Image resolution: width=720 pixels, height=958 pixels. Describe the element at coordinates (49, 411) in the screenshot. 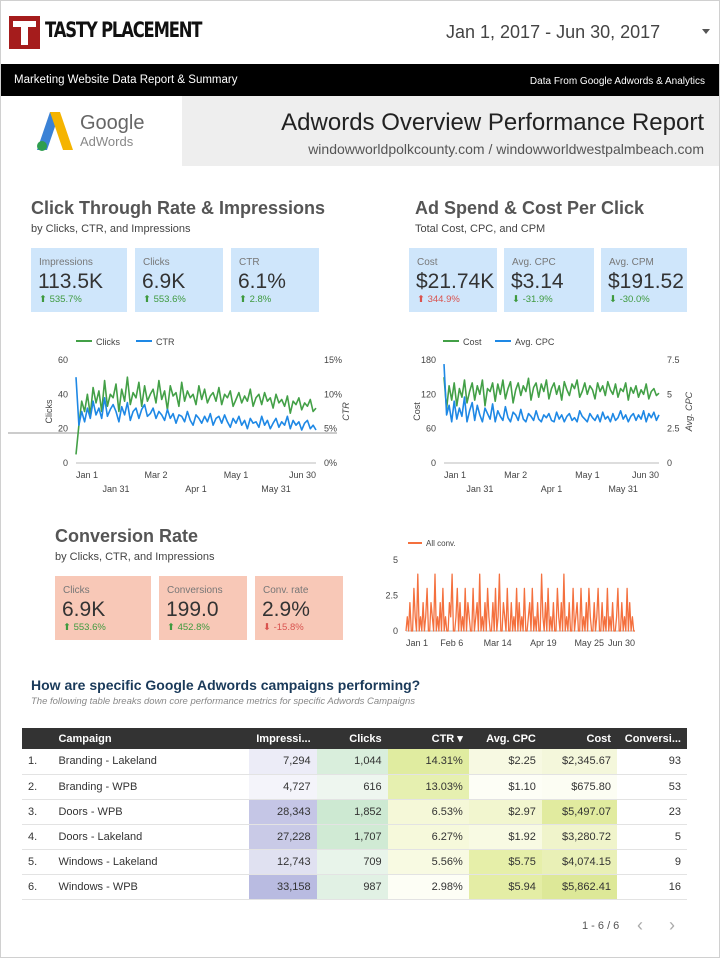

I see `y-axis-label-left: Clicks` at that location.